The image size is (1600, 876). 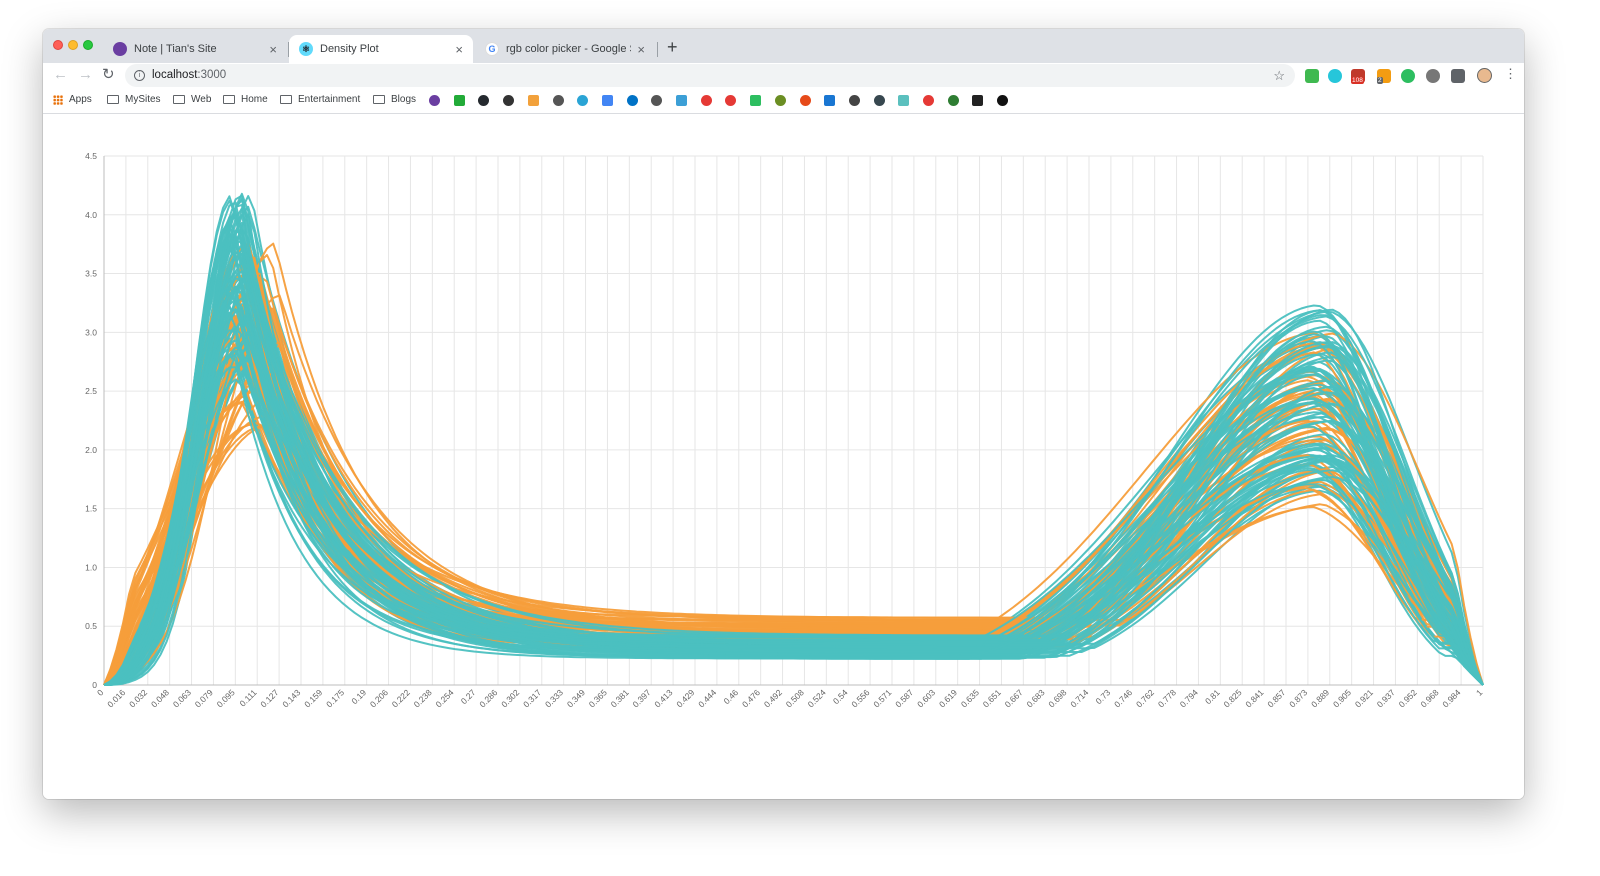 What do you see at coordinates (85, 74) in the screenshot?
I see `forward-button: →` at bounding box center [85, 74].